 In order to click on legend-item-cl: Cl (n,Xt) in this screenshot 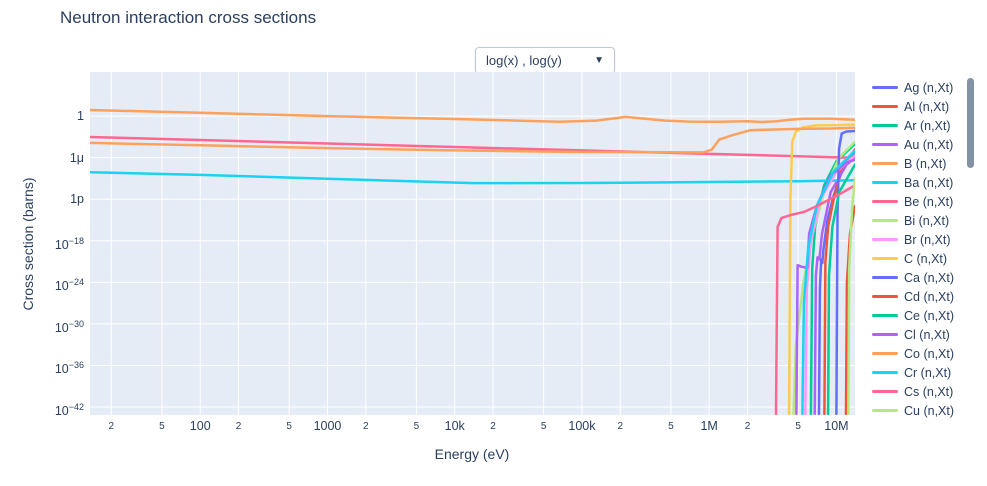, I will do `click(919, 334)`.